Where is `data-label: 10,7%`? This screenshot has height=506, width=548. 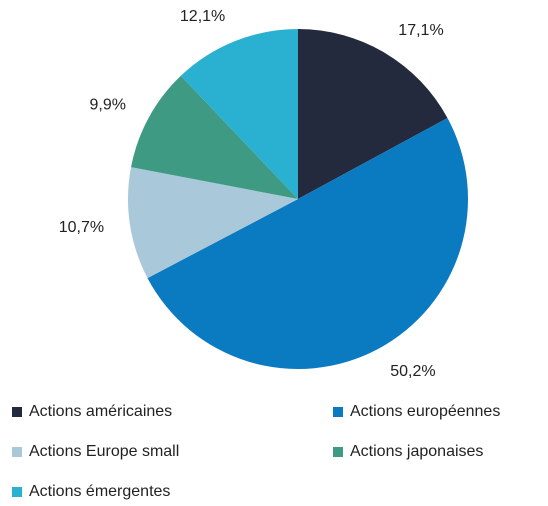
data-label: 10,7% is located at coordinates (81, 227).